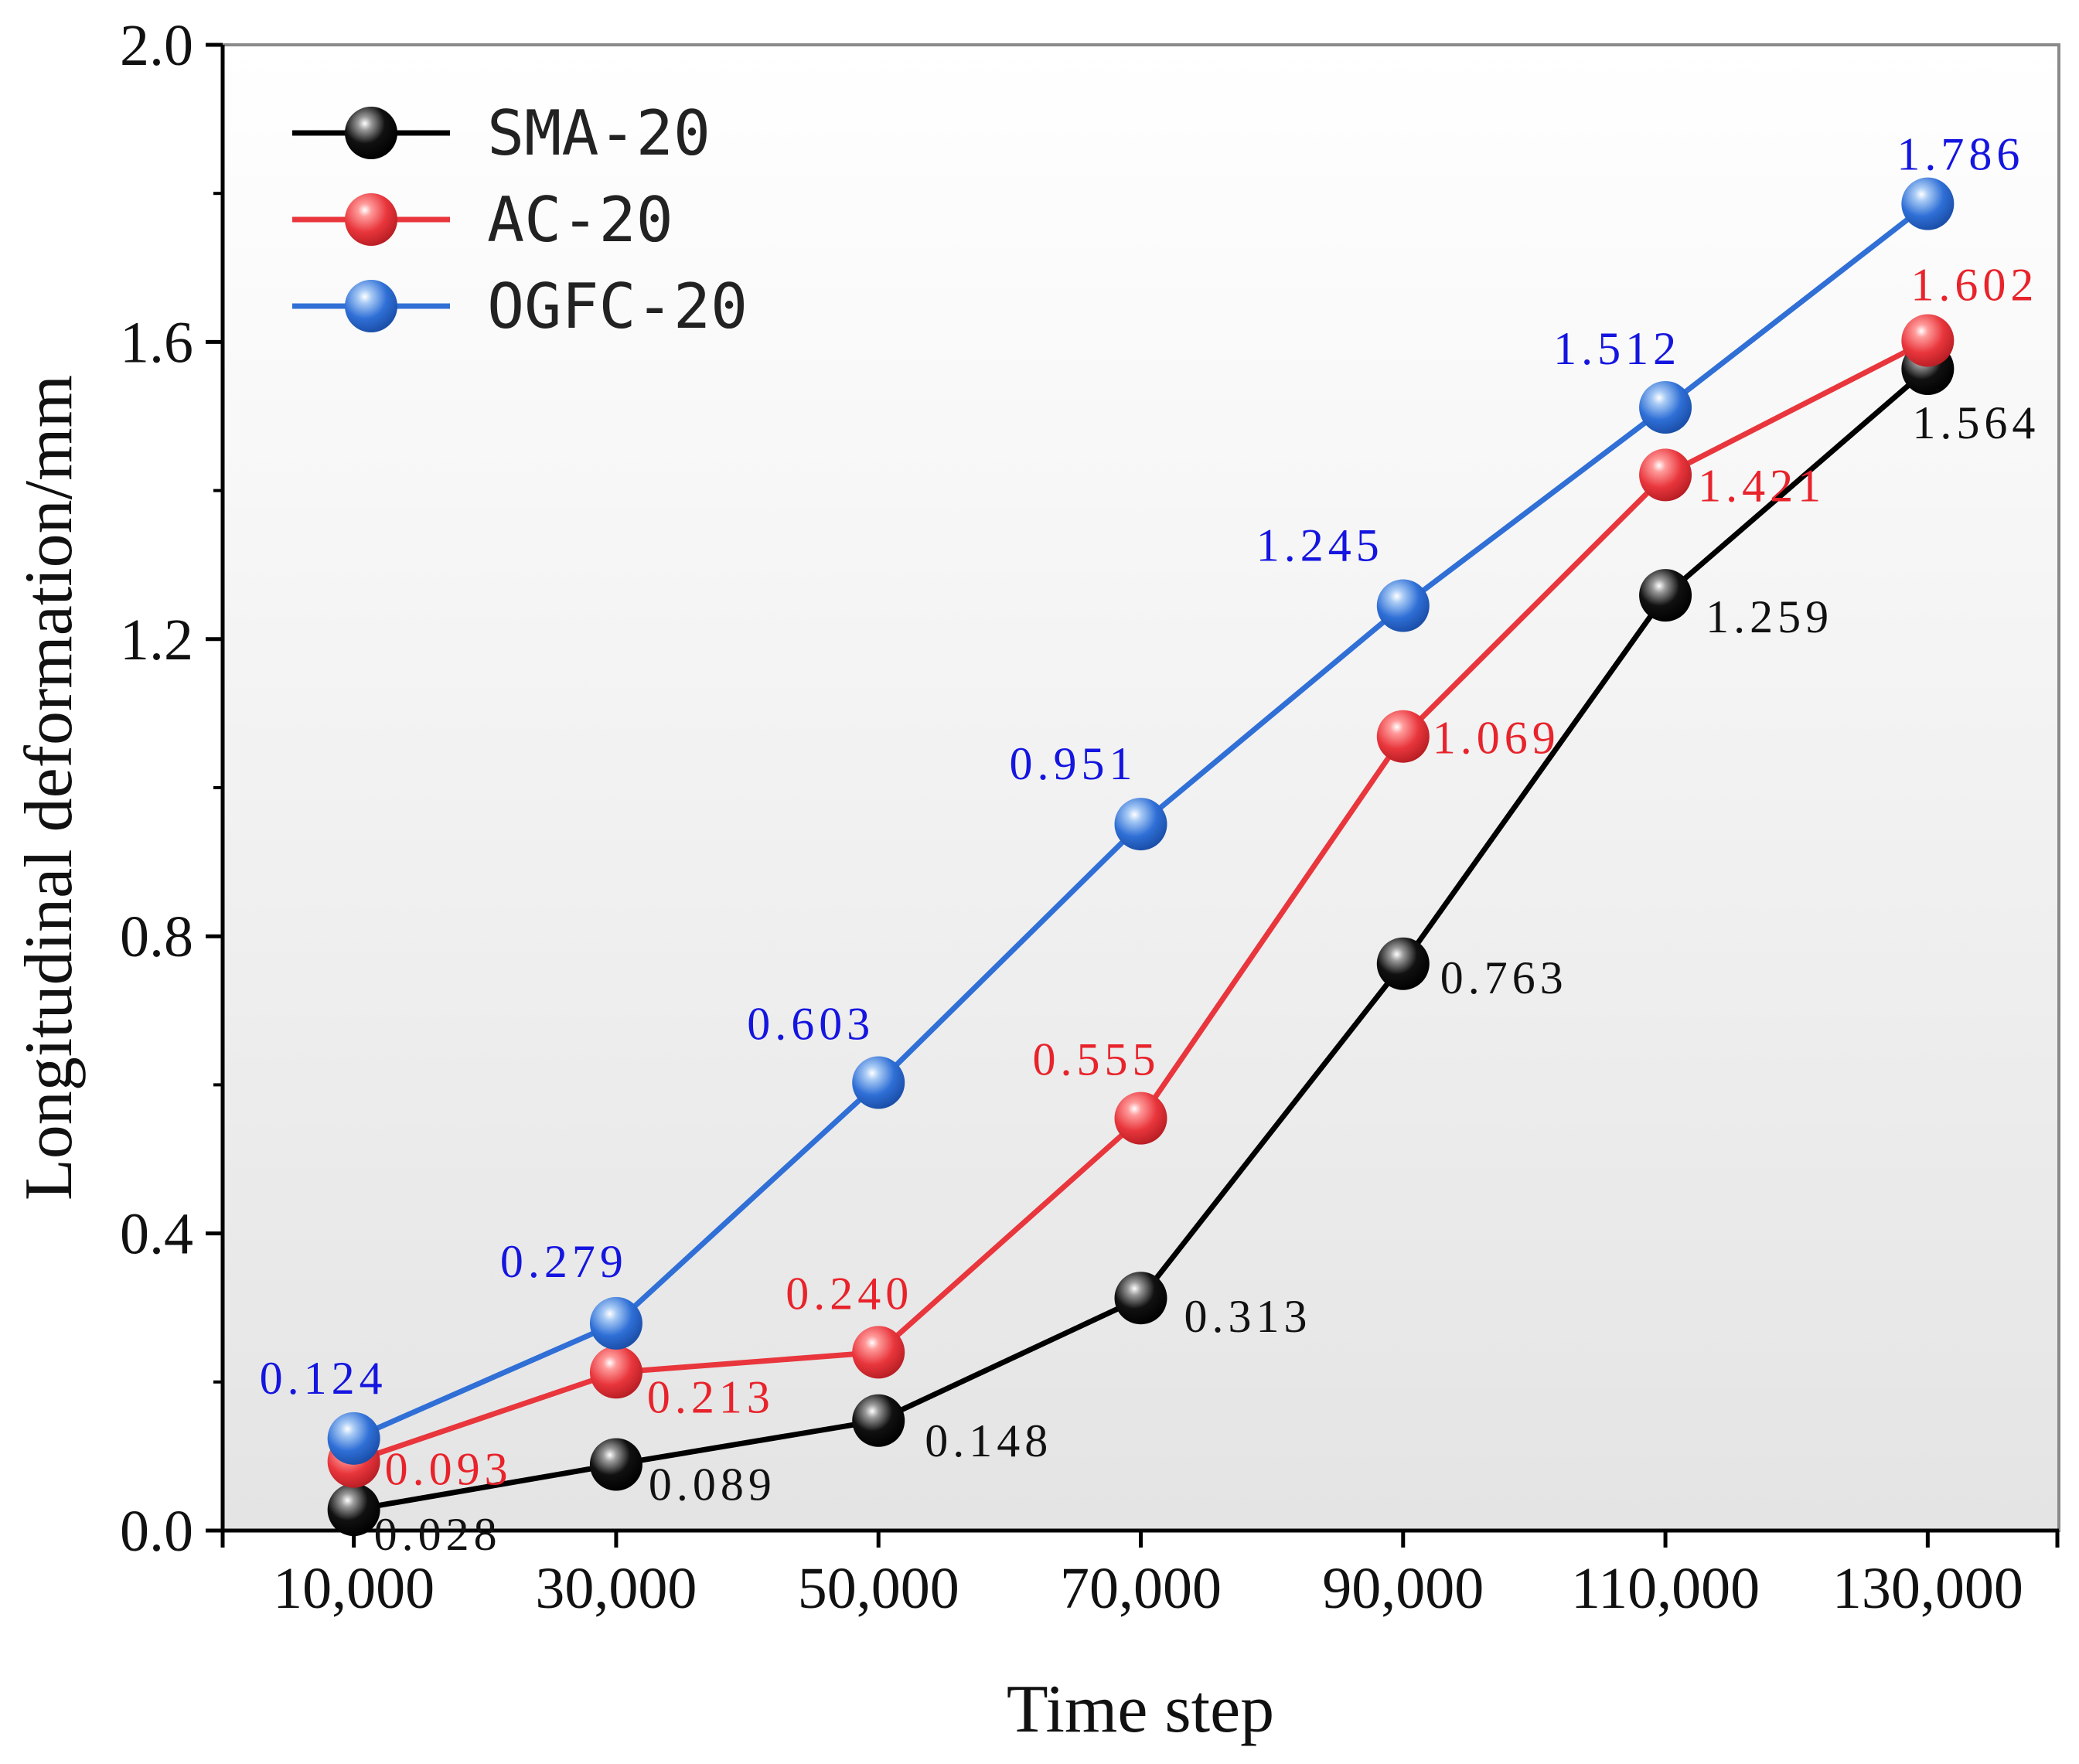 Image resolution: width=2079 pixels, height=1764 pixels. I want to click on data-label-ac-20: 0.213, so click(711, 1396).